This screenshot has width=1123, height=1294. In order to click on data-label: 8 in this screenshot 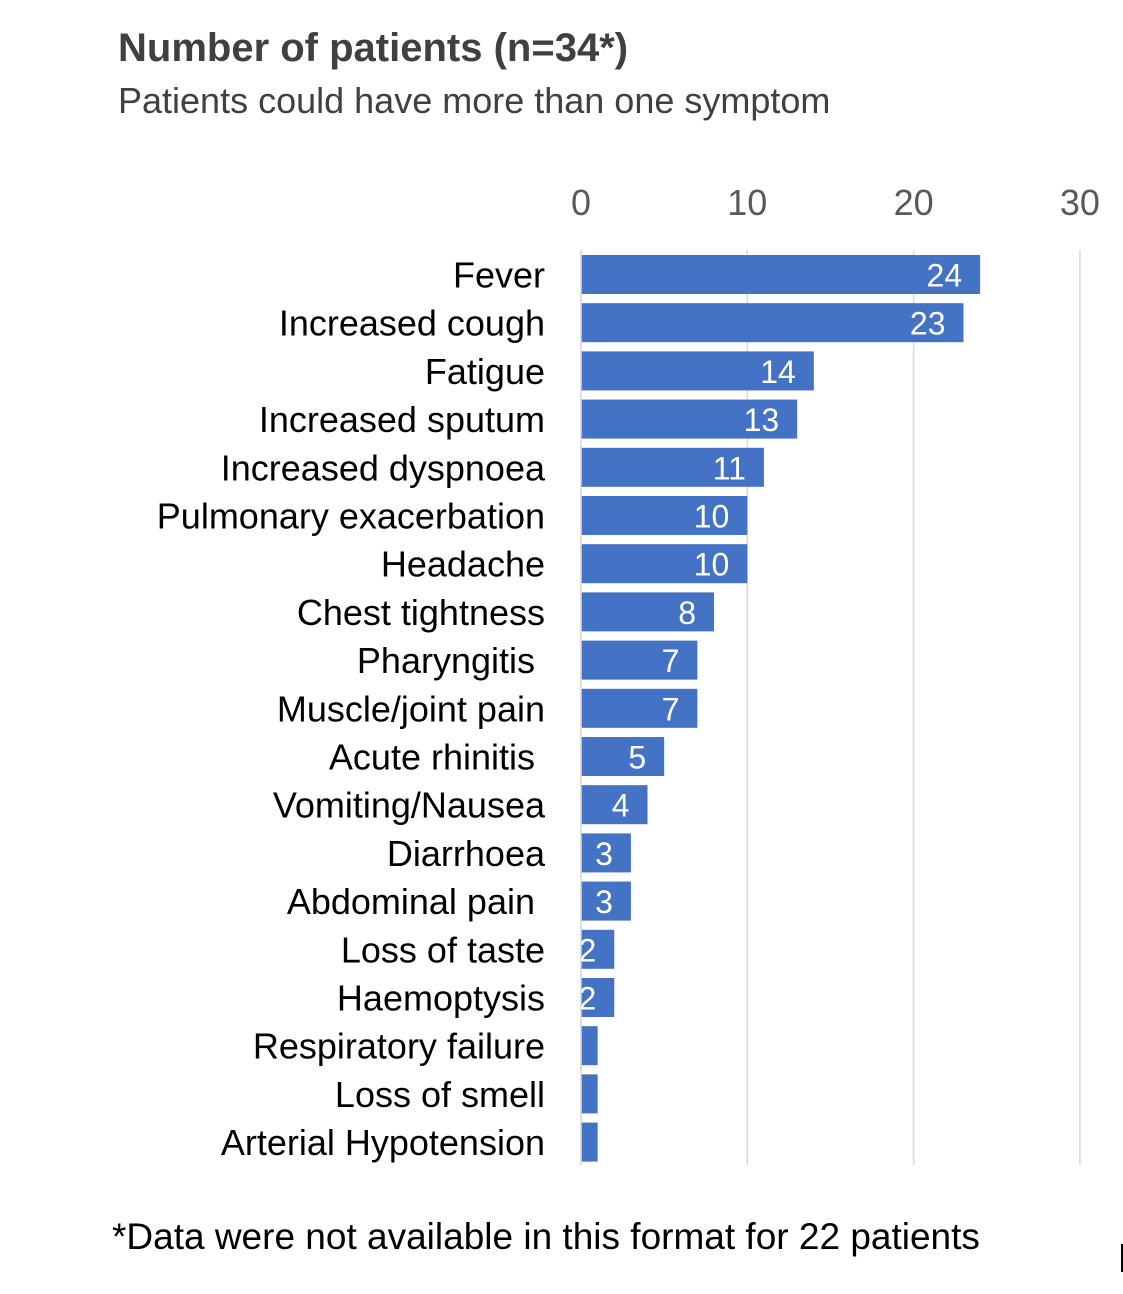, I will do `click(687, 613)`.